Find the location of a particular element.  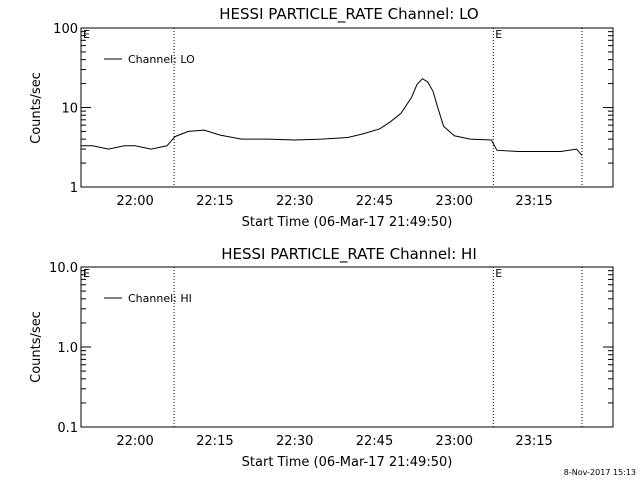

hi-legend: Channel: HI is located at coordinates (148, 298).